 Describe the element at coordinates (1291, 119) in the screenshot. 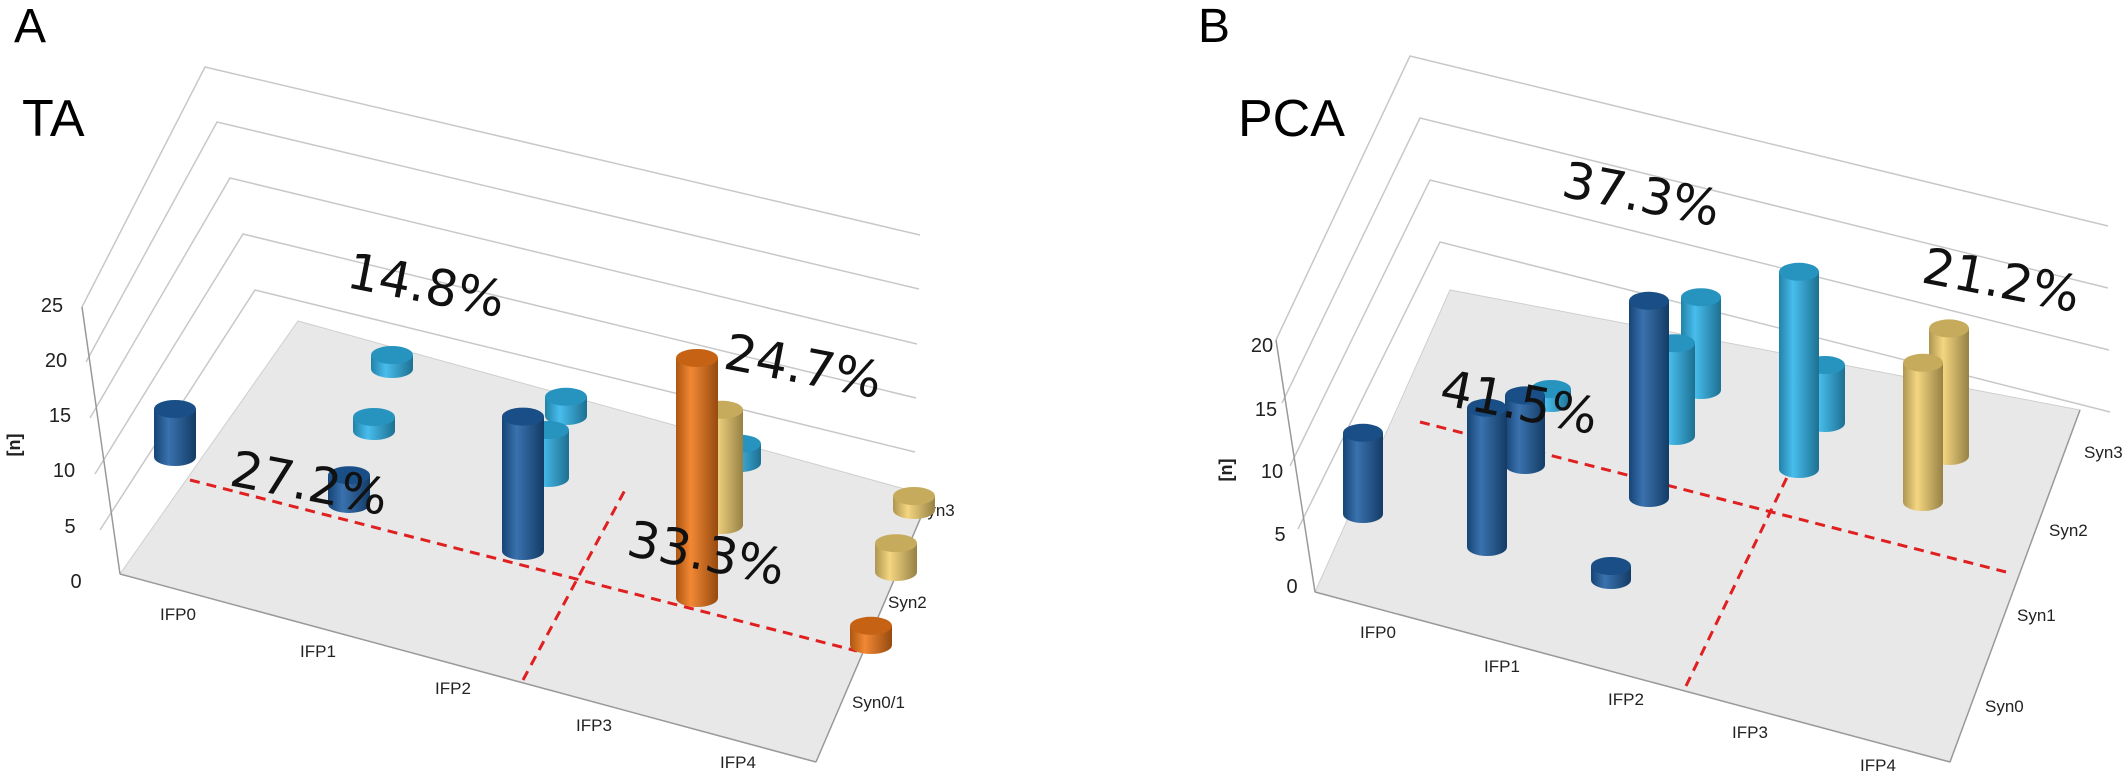

I see `panel-title-b: PCA` at that location.